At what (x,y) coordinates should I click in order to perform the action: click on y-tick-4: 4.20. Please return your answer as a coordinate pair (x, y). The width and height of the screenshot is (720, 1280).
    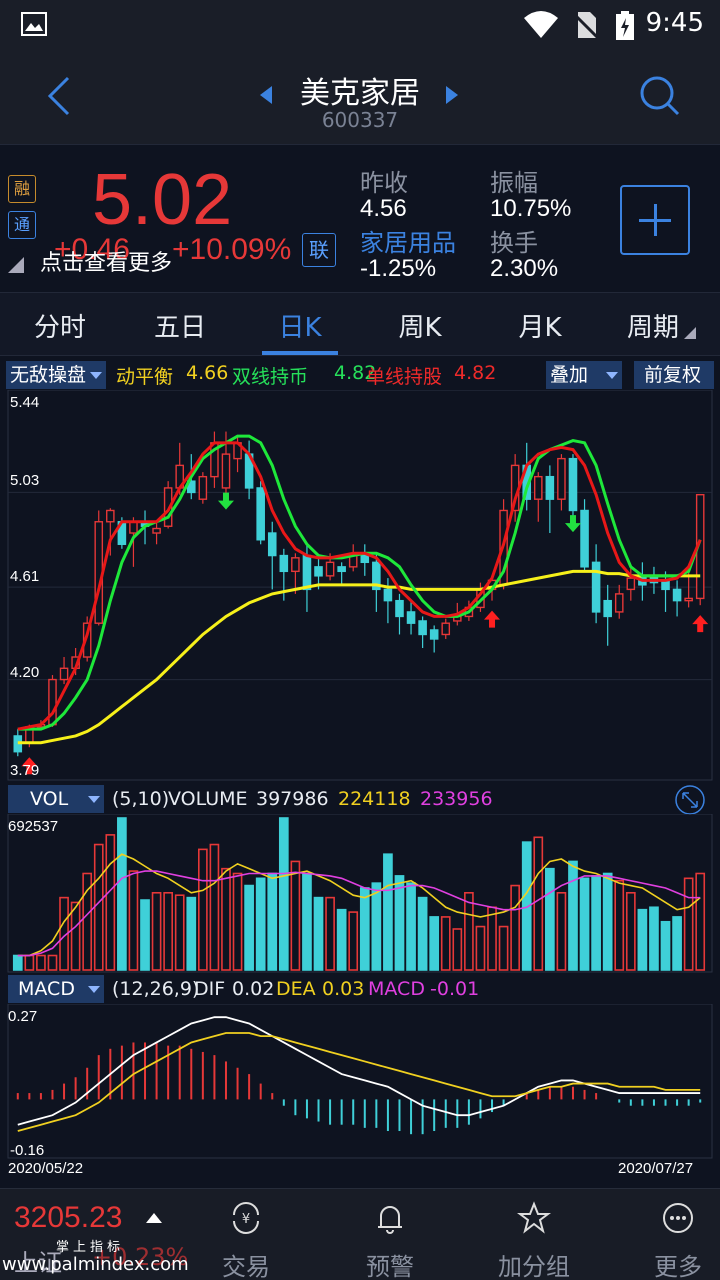
    Looking at the image, I should click on (25, 672).